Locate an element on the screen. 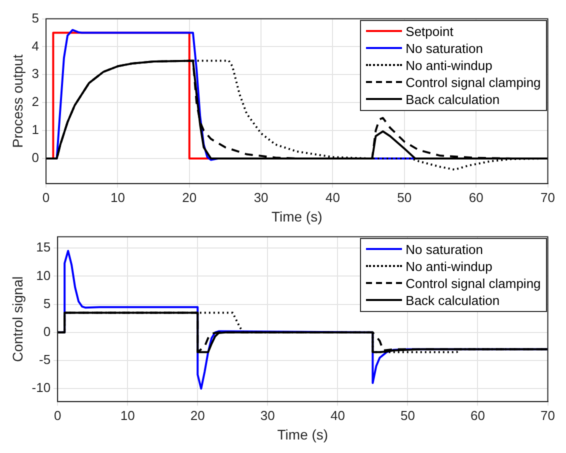 The height and width of the screenshot is (453, 566). y-tick-label: 10 is located at coordinates (43, 275).